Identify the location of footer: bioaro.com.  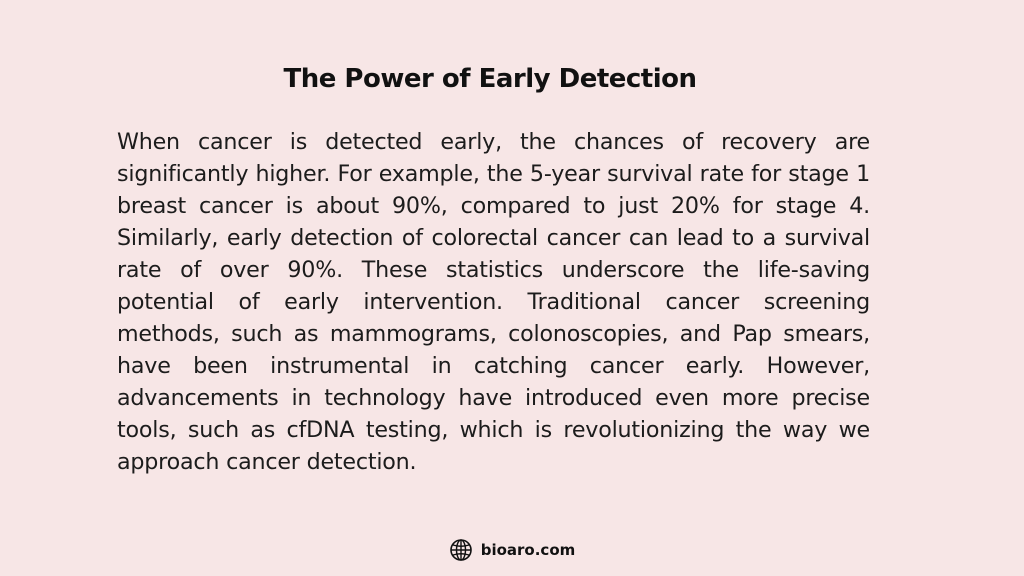
(512, 550).